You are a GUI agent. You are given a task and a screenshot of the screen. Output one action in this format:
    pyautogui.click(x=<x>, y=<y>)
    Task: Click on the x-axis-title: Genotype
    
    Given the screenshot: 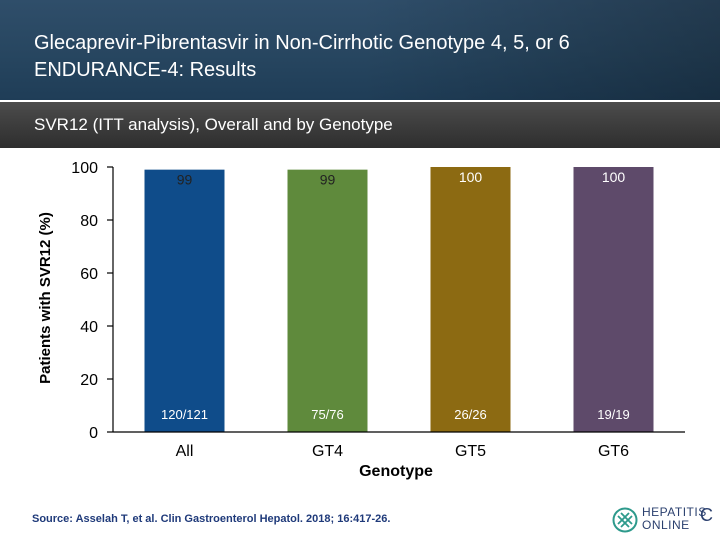 What is the action you would take?
    pyautogui.click(x=396, y=471)
    